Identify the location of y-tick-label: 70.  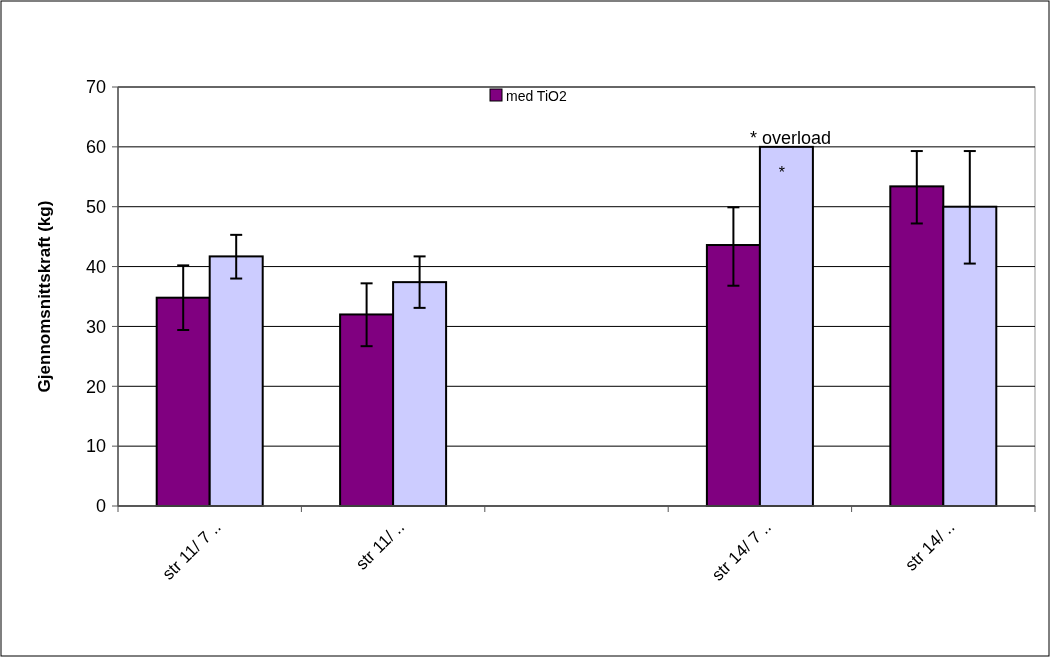
(95, 87).